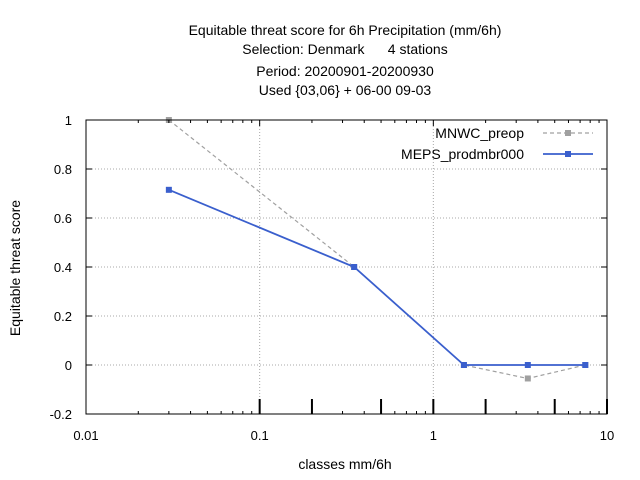 This screenshot has height=480, width=640. I want to click on legend-label: MEPS_prodmbr000, so click(462, 154).